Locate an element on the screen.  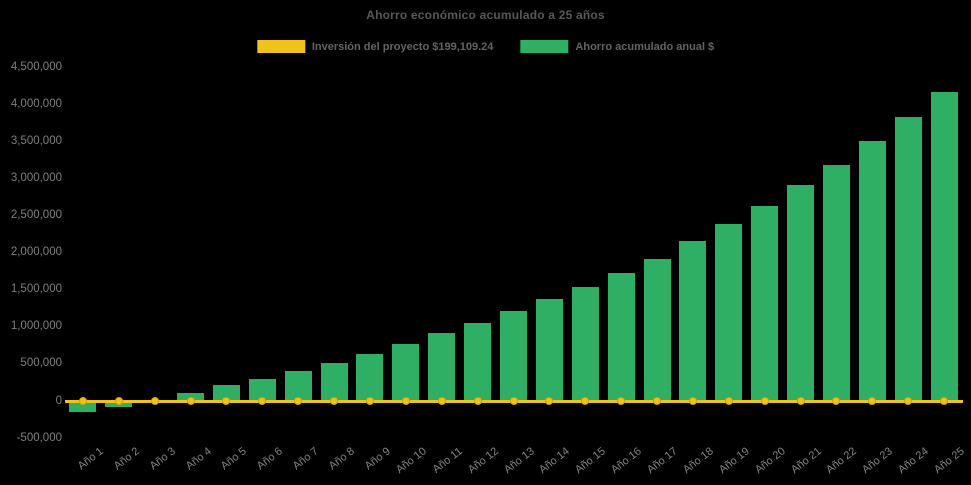
y-axis-label: 4,000,000 is located at coordinates (36, 103).